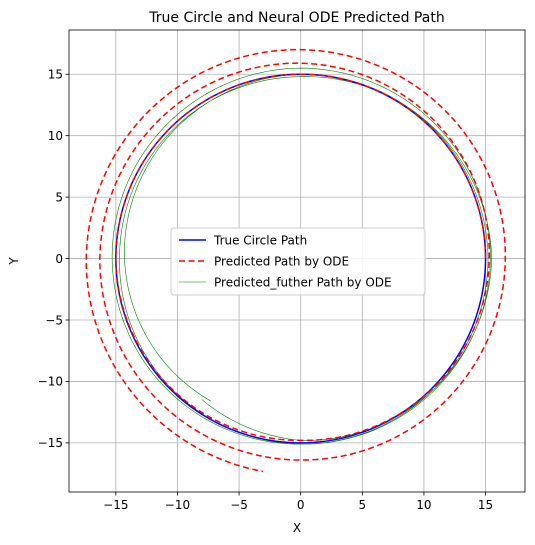 The width and height of the screenshot is (535, 545). Describe the element at coordinates (50, 382) in the screenshot. I see `y-tick-label: −10` at that location.